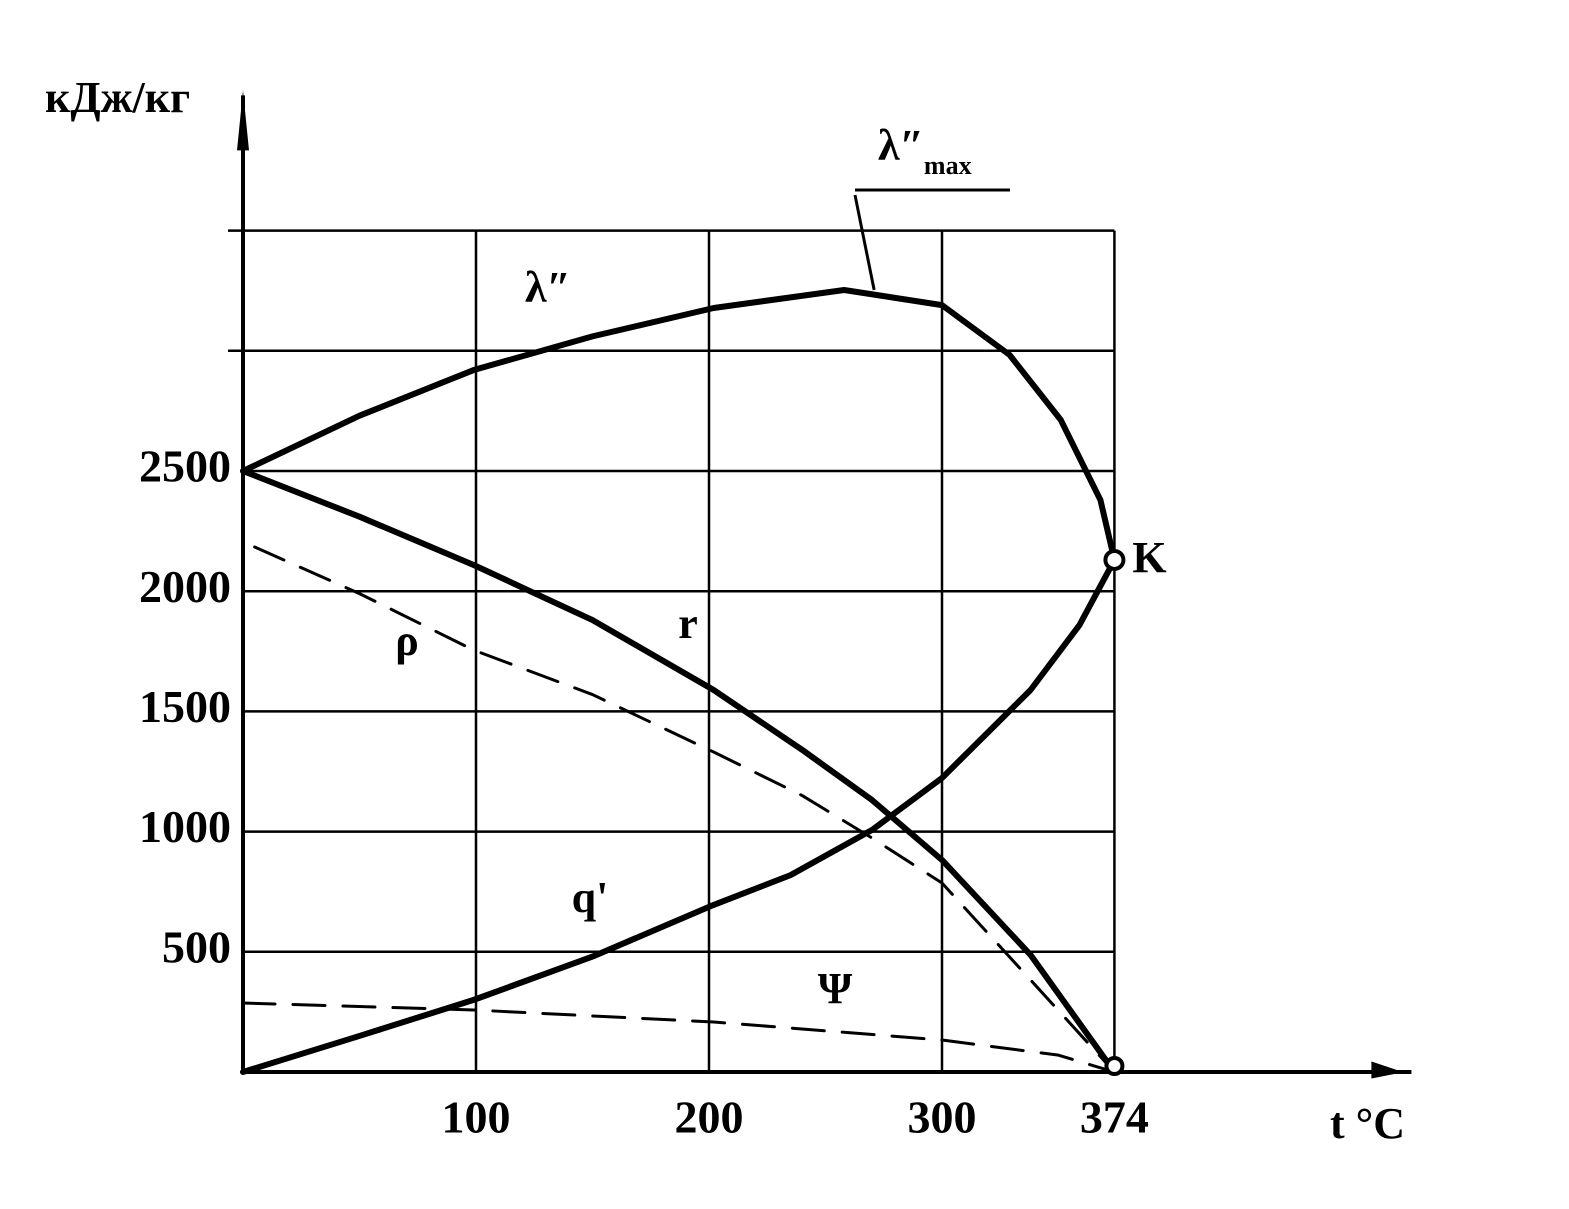 The height and width of the screenshot is (1209, 1569). Describe the element at coordinates (407, 640) in the screenshot. I see `series-label: ρ` at that location.